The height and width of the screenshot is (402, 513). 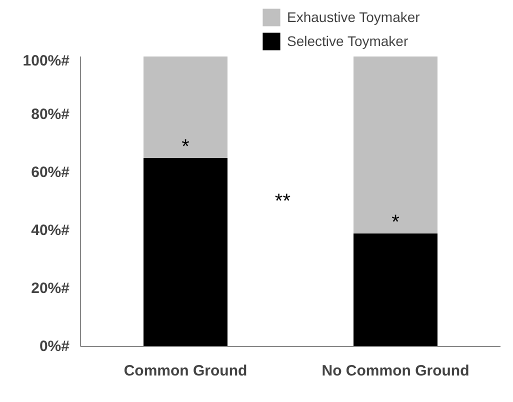 I want to click on y-tick-label: 100%#, so click(x=46, y=61).